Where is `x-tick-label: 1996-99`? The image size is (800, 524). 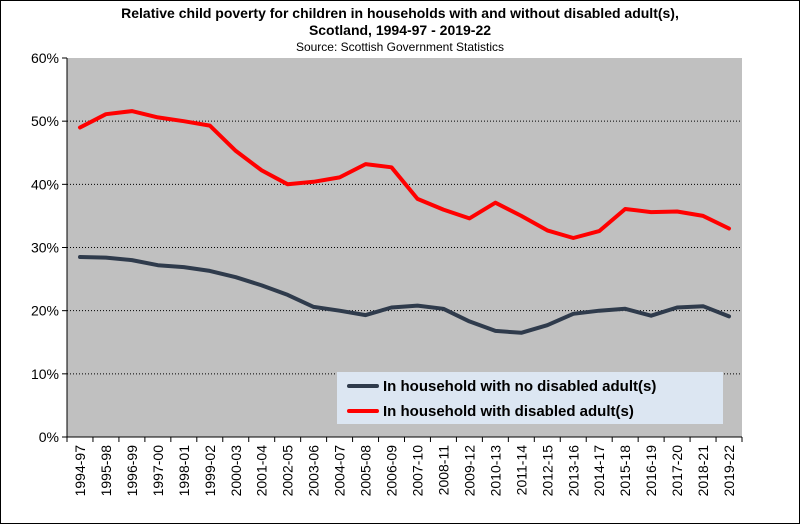 x-tick-label: 1996-99 is located at coordinates (132, 471).